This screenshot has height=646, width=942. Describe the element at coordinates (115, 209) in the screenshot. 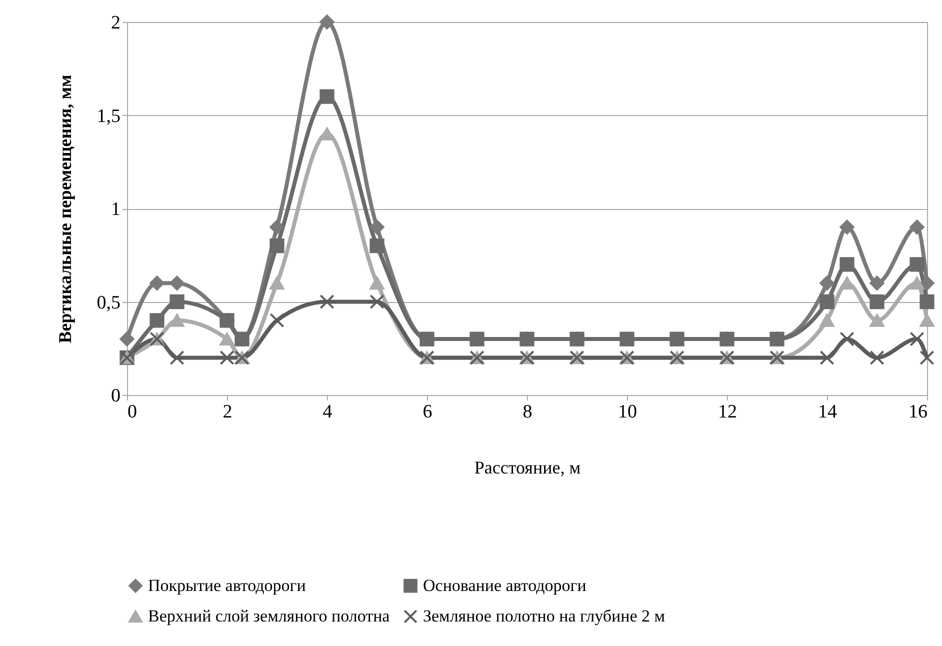

I see `y-tick-label: 1` at that location.